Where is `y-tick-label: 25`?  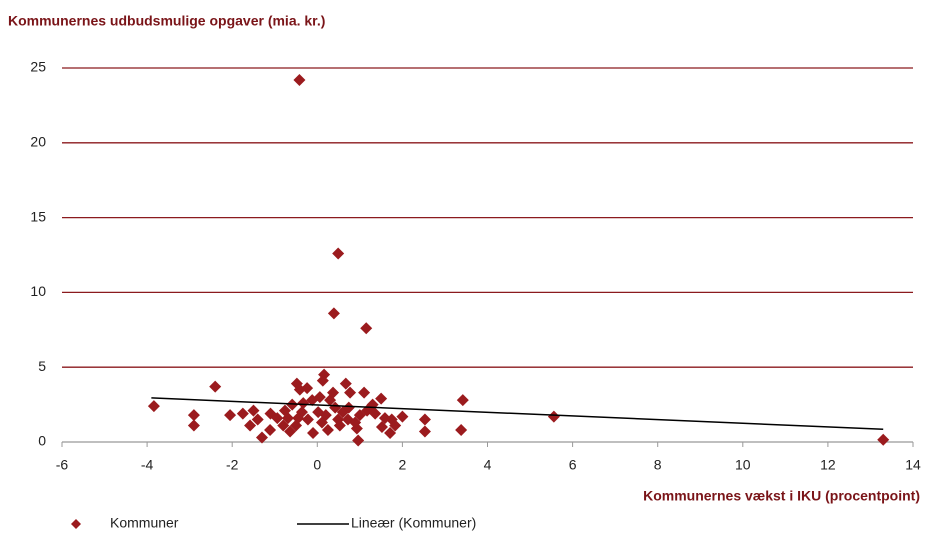 y-tick-label: 25 is located at coordinates (38, 67).